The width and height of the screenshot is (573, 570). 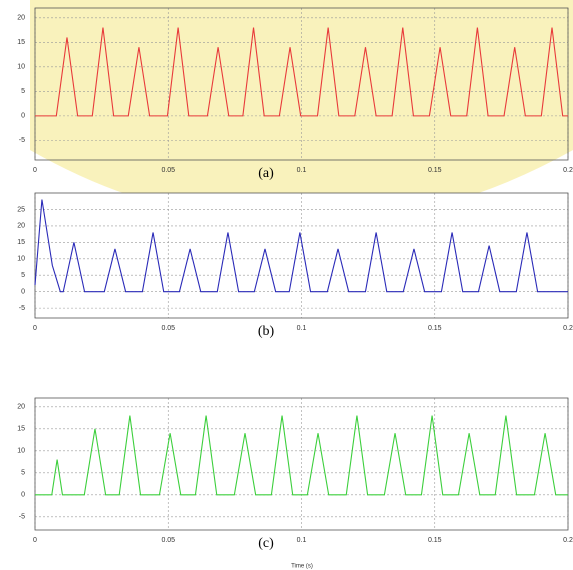 I want to click on y-tick-label: 25, so click(x=21, y=209).